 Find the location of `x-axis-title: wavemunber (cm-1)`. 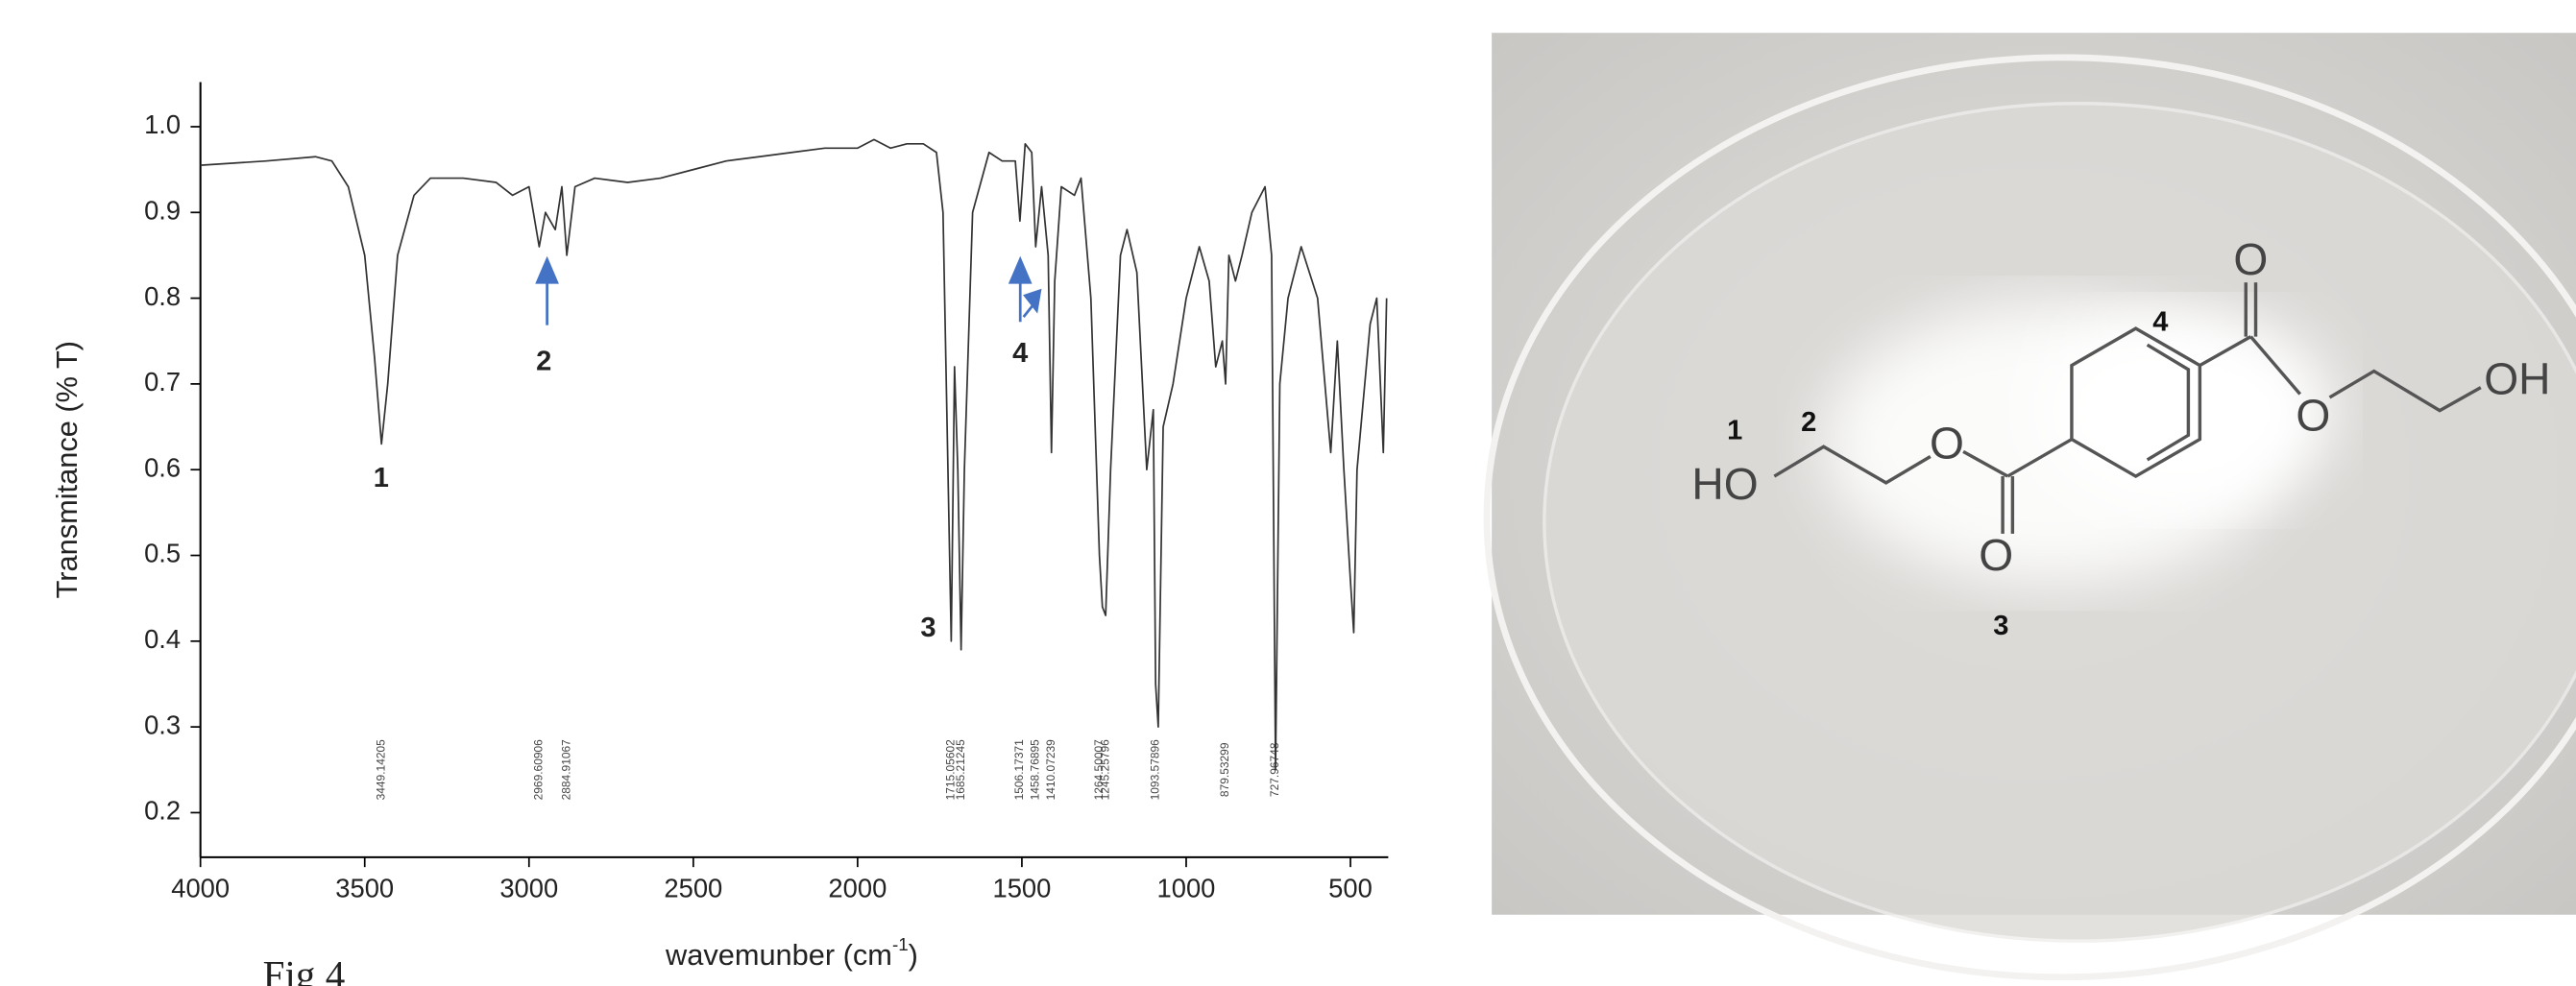

x-axis-title: wavemunber (cm-1) is located at coordinates (791, 953).